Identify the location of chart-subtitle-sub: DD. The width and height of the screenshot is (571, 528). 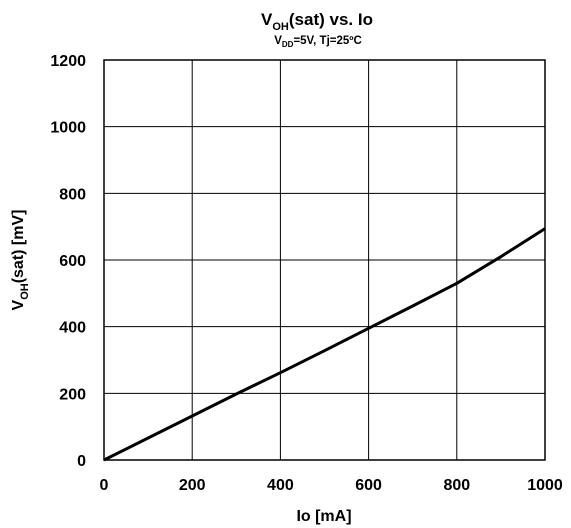
(288, 44).